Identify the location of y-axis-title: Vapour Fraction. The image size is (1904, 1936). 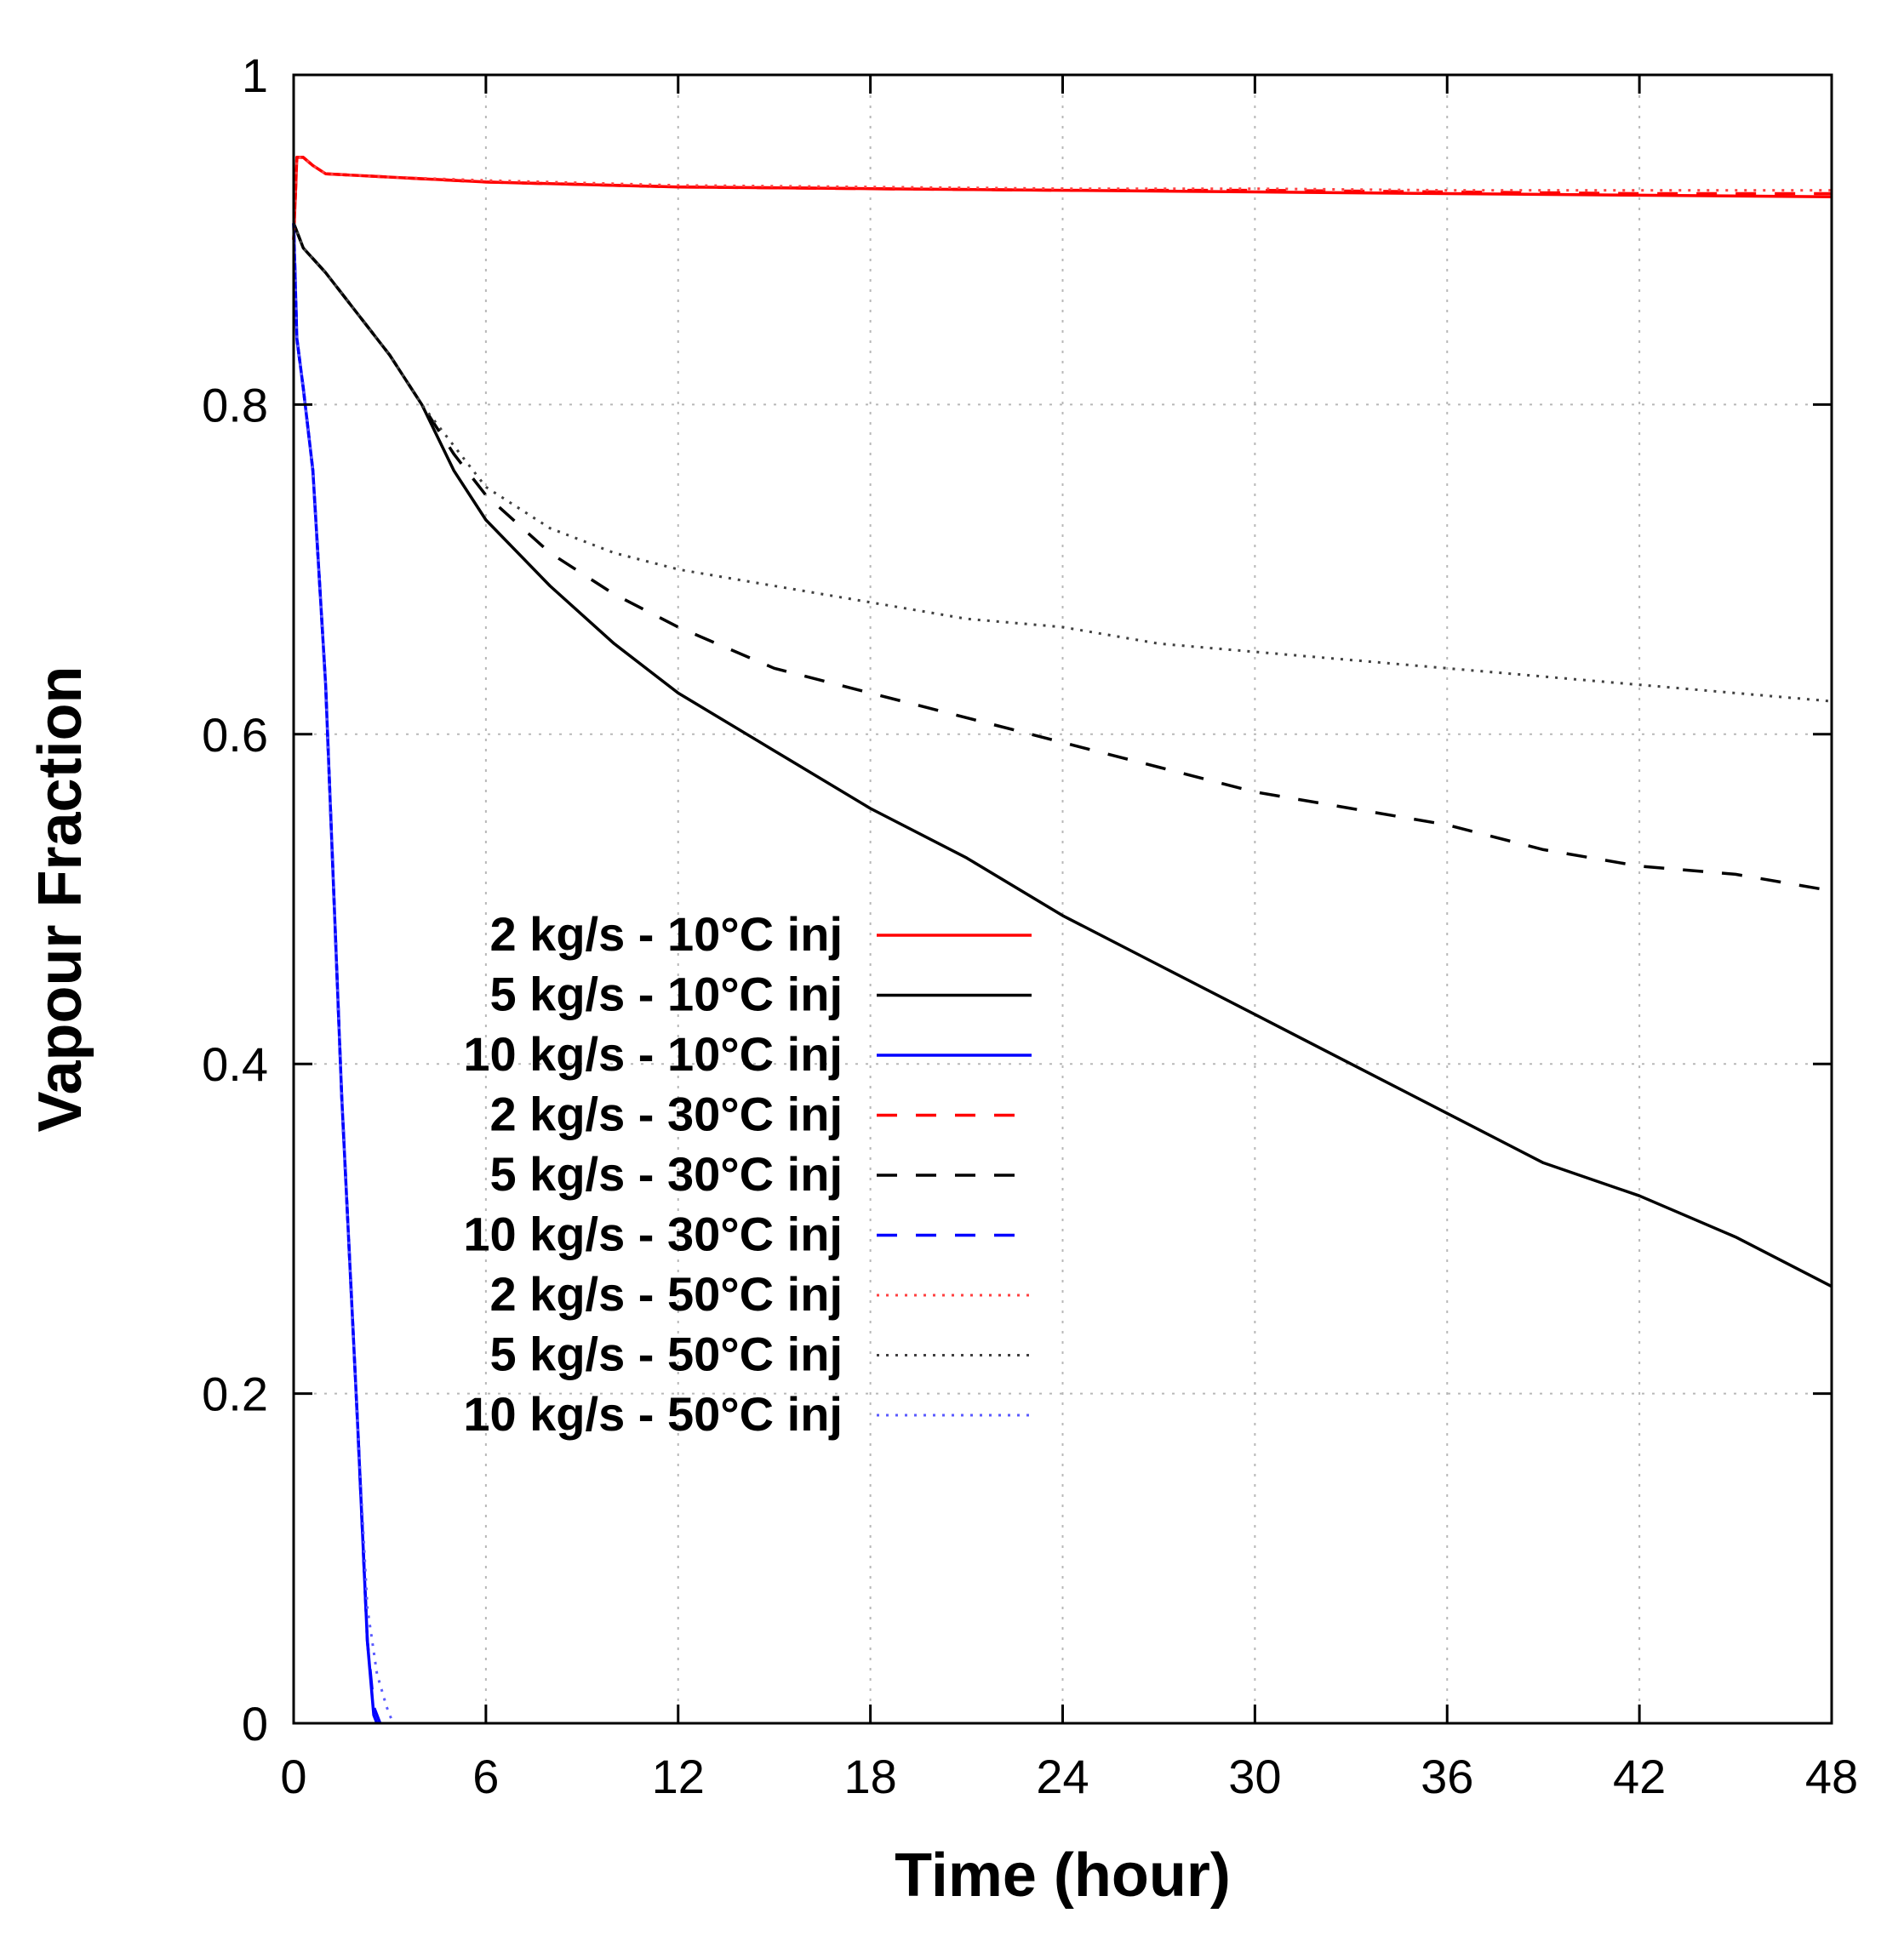
(60, 898).